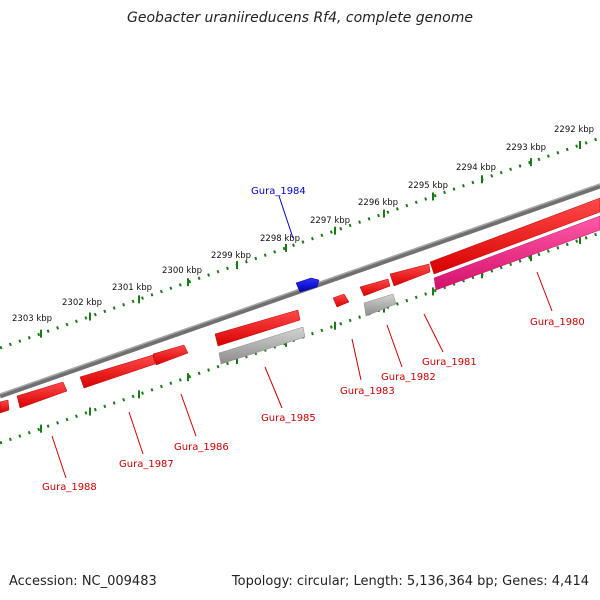  I want to click on gene-arrow-gura-1982, so click(380, 305).